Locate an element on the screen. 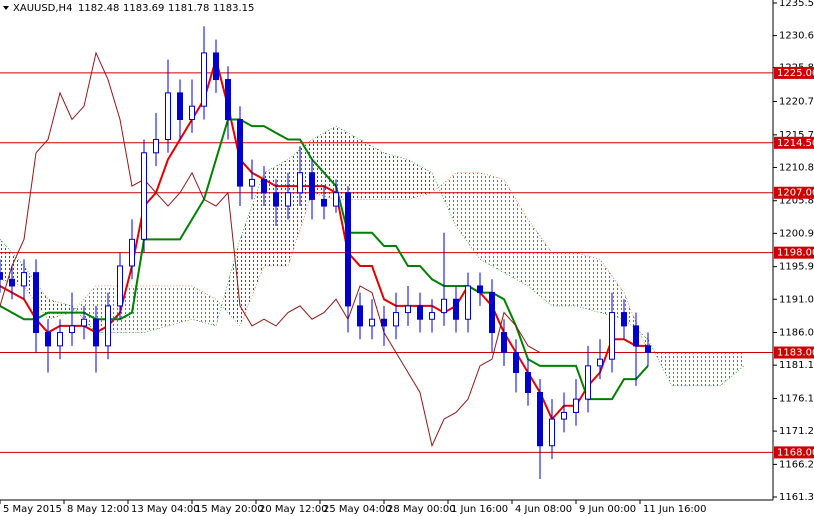 The image size is (814, 516). y-tick-label: 1195.90 is located at coordinates (796, 267).